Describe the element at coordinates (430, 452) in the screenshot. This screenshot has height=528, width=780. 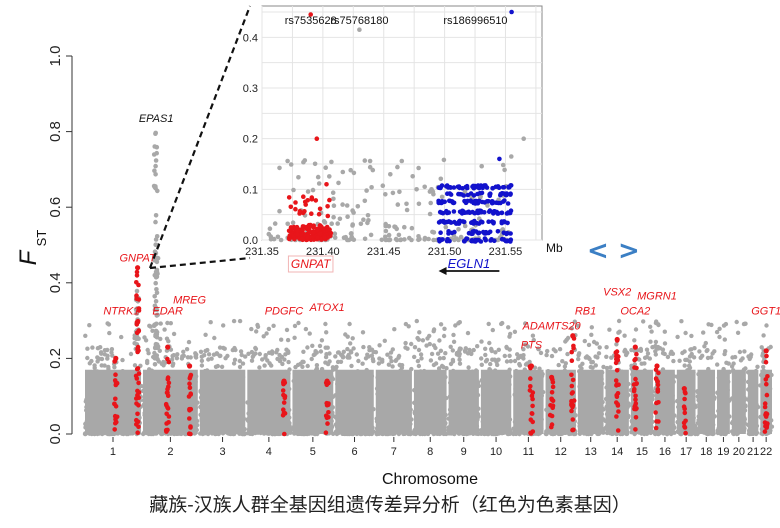
I see `x-tick-label: 8` at that location.